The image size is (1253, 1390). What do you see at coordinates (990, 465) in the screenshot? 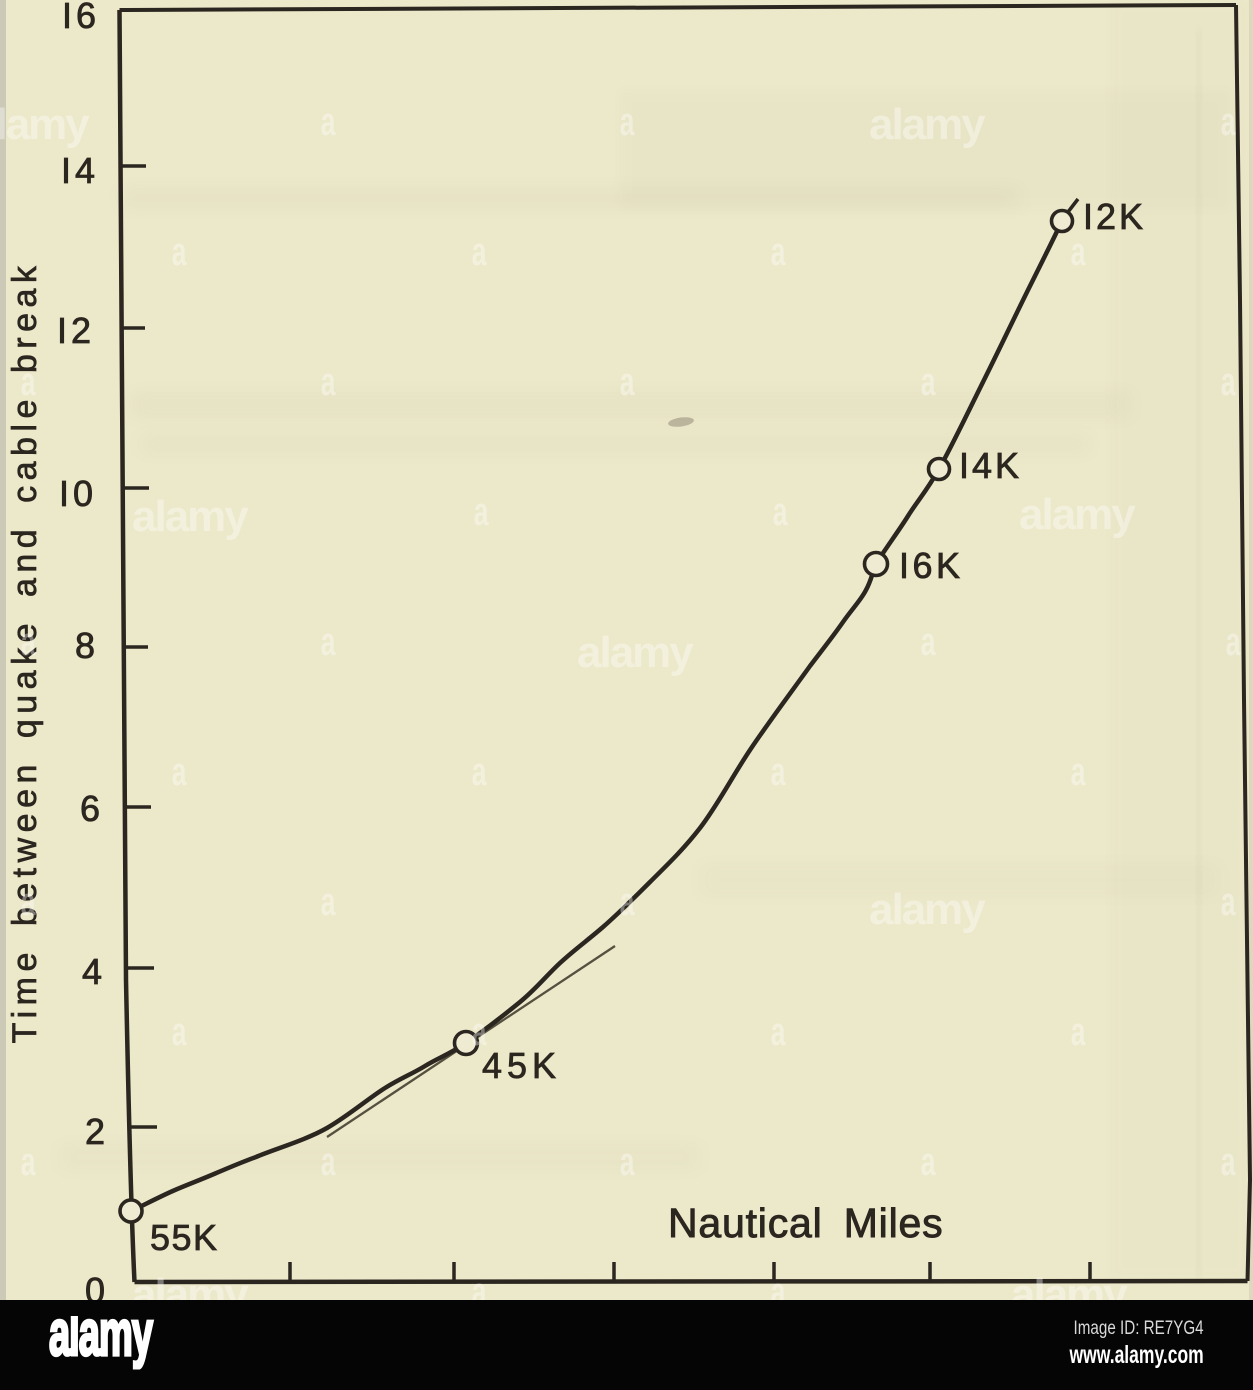
I see `svg-text: I4K` at bounding box center [990, 465].